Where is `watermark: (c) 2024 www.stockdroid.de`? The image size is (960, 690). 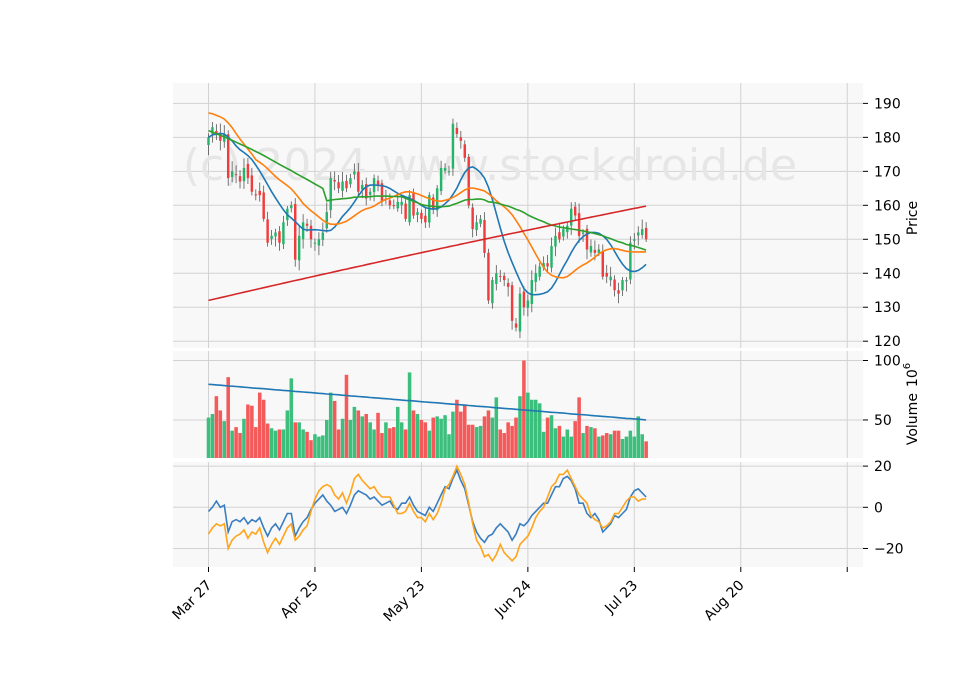
watermark: (c) 2024 www.stockdroid.de is located at coordinates (490, 165).